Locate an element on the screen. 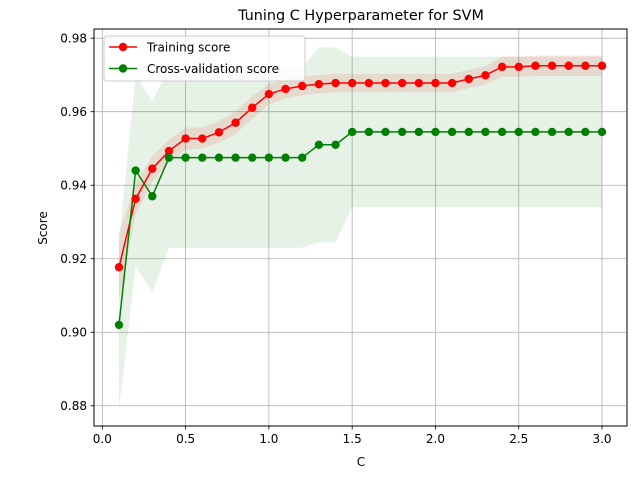  legend-box is located at coordinates (204, 58).